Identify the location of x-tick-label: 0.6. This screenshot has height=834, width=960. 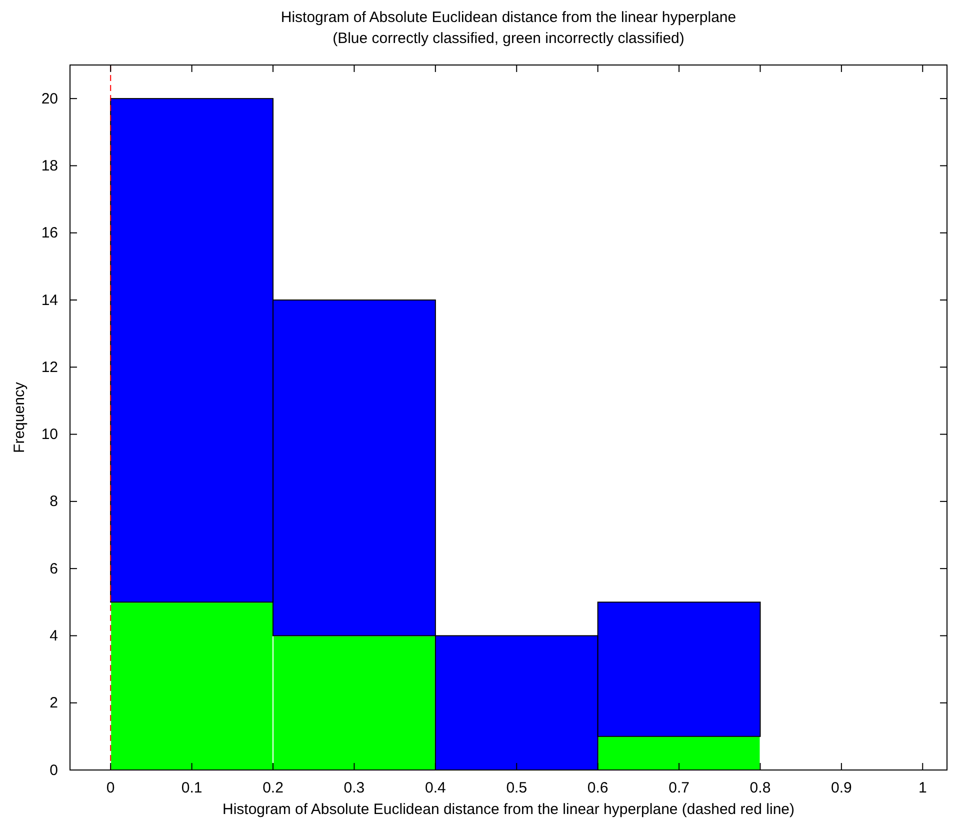
(597, 788).